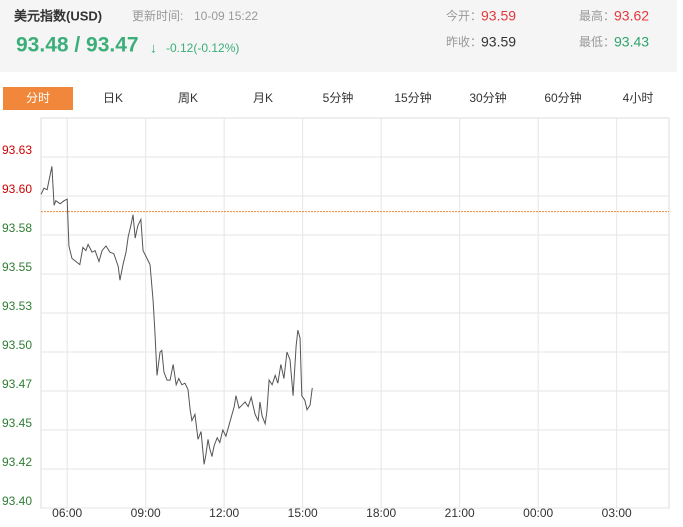  Describe the element at coordinates (17, 462) in the screenshot. I see `y-tick-label: 93.42` at that location.